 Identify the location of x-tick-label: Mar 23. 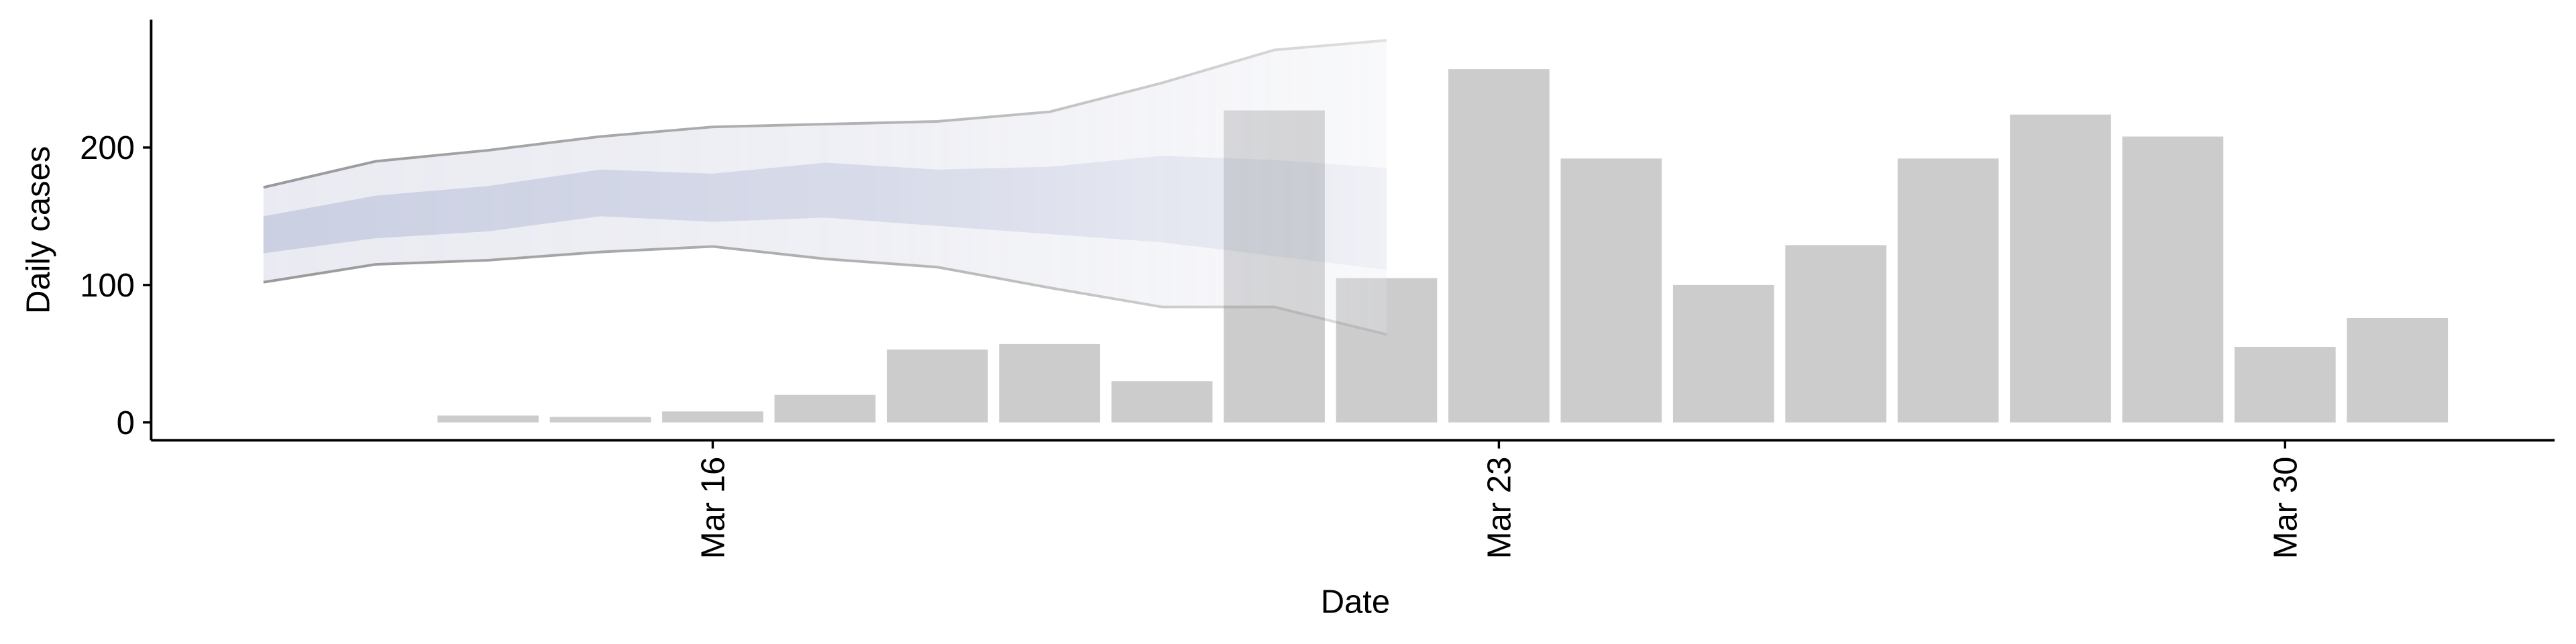
(1500, 508).